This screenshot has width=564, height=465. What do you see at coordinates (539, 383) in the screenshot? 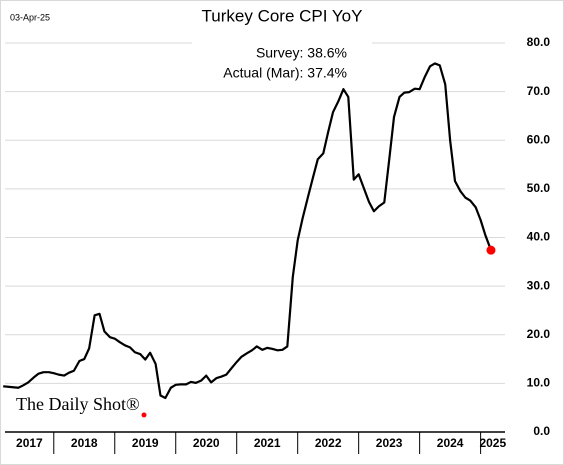
I see `y-tick-label: 10.0` at bounding box center [539, 383].